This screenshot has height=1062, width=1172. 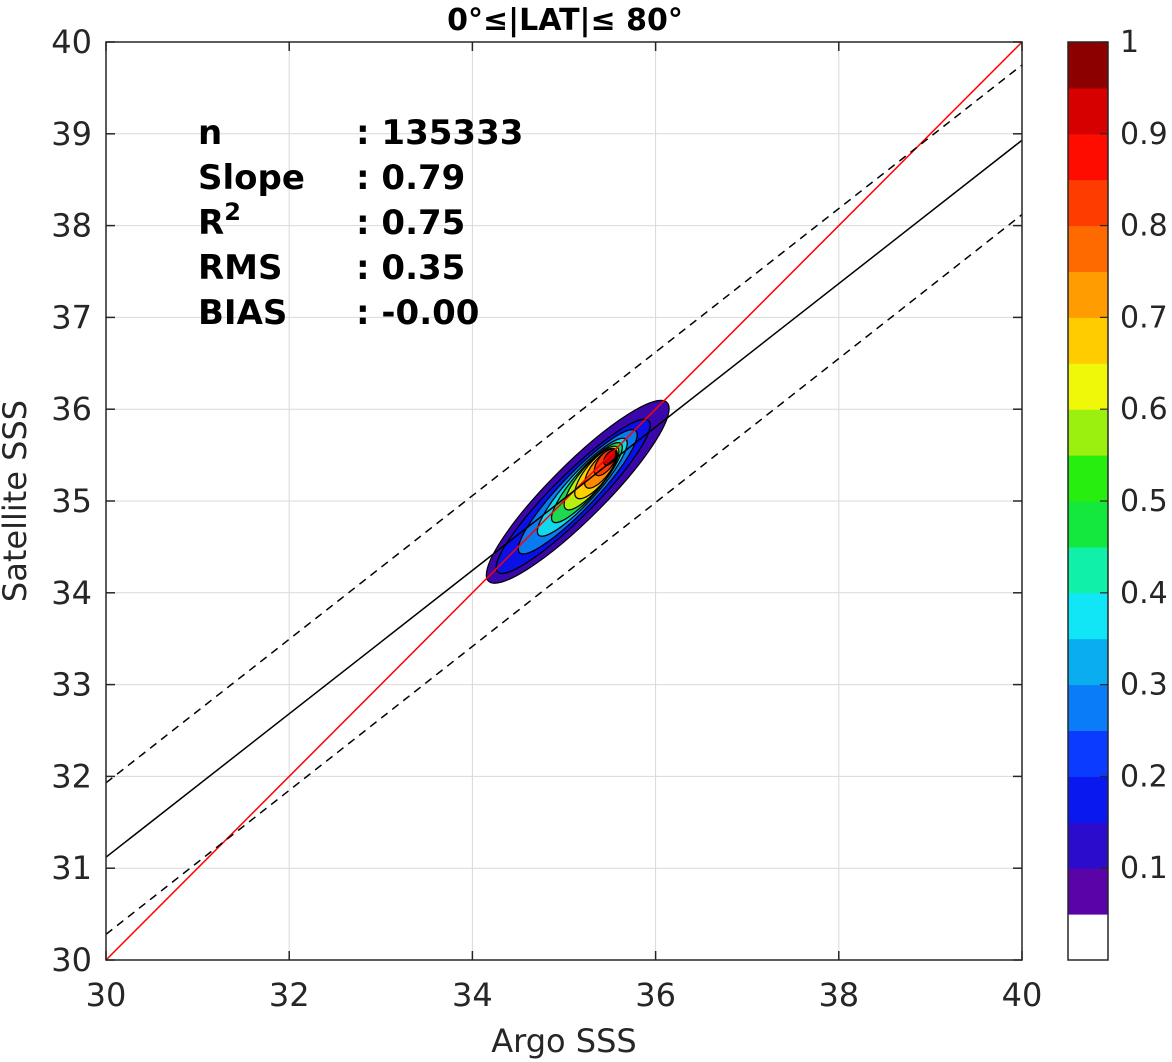 What do you see at coordinates (71, 868) in the screenshot?
I see `y-tick-label: 31` at bounding box center [71, 868].